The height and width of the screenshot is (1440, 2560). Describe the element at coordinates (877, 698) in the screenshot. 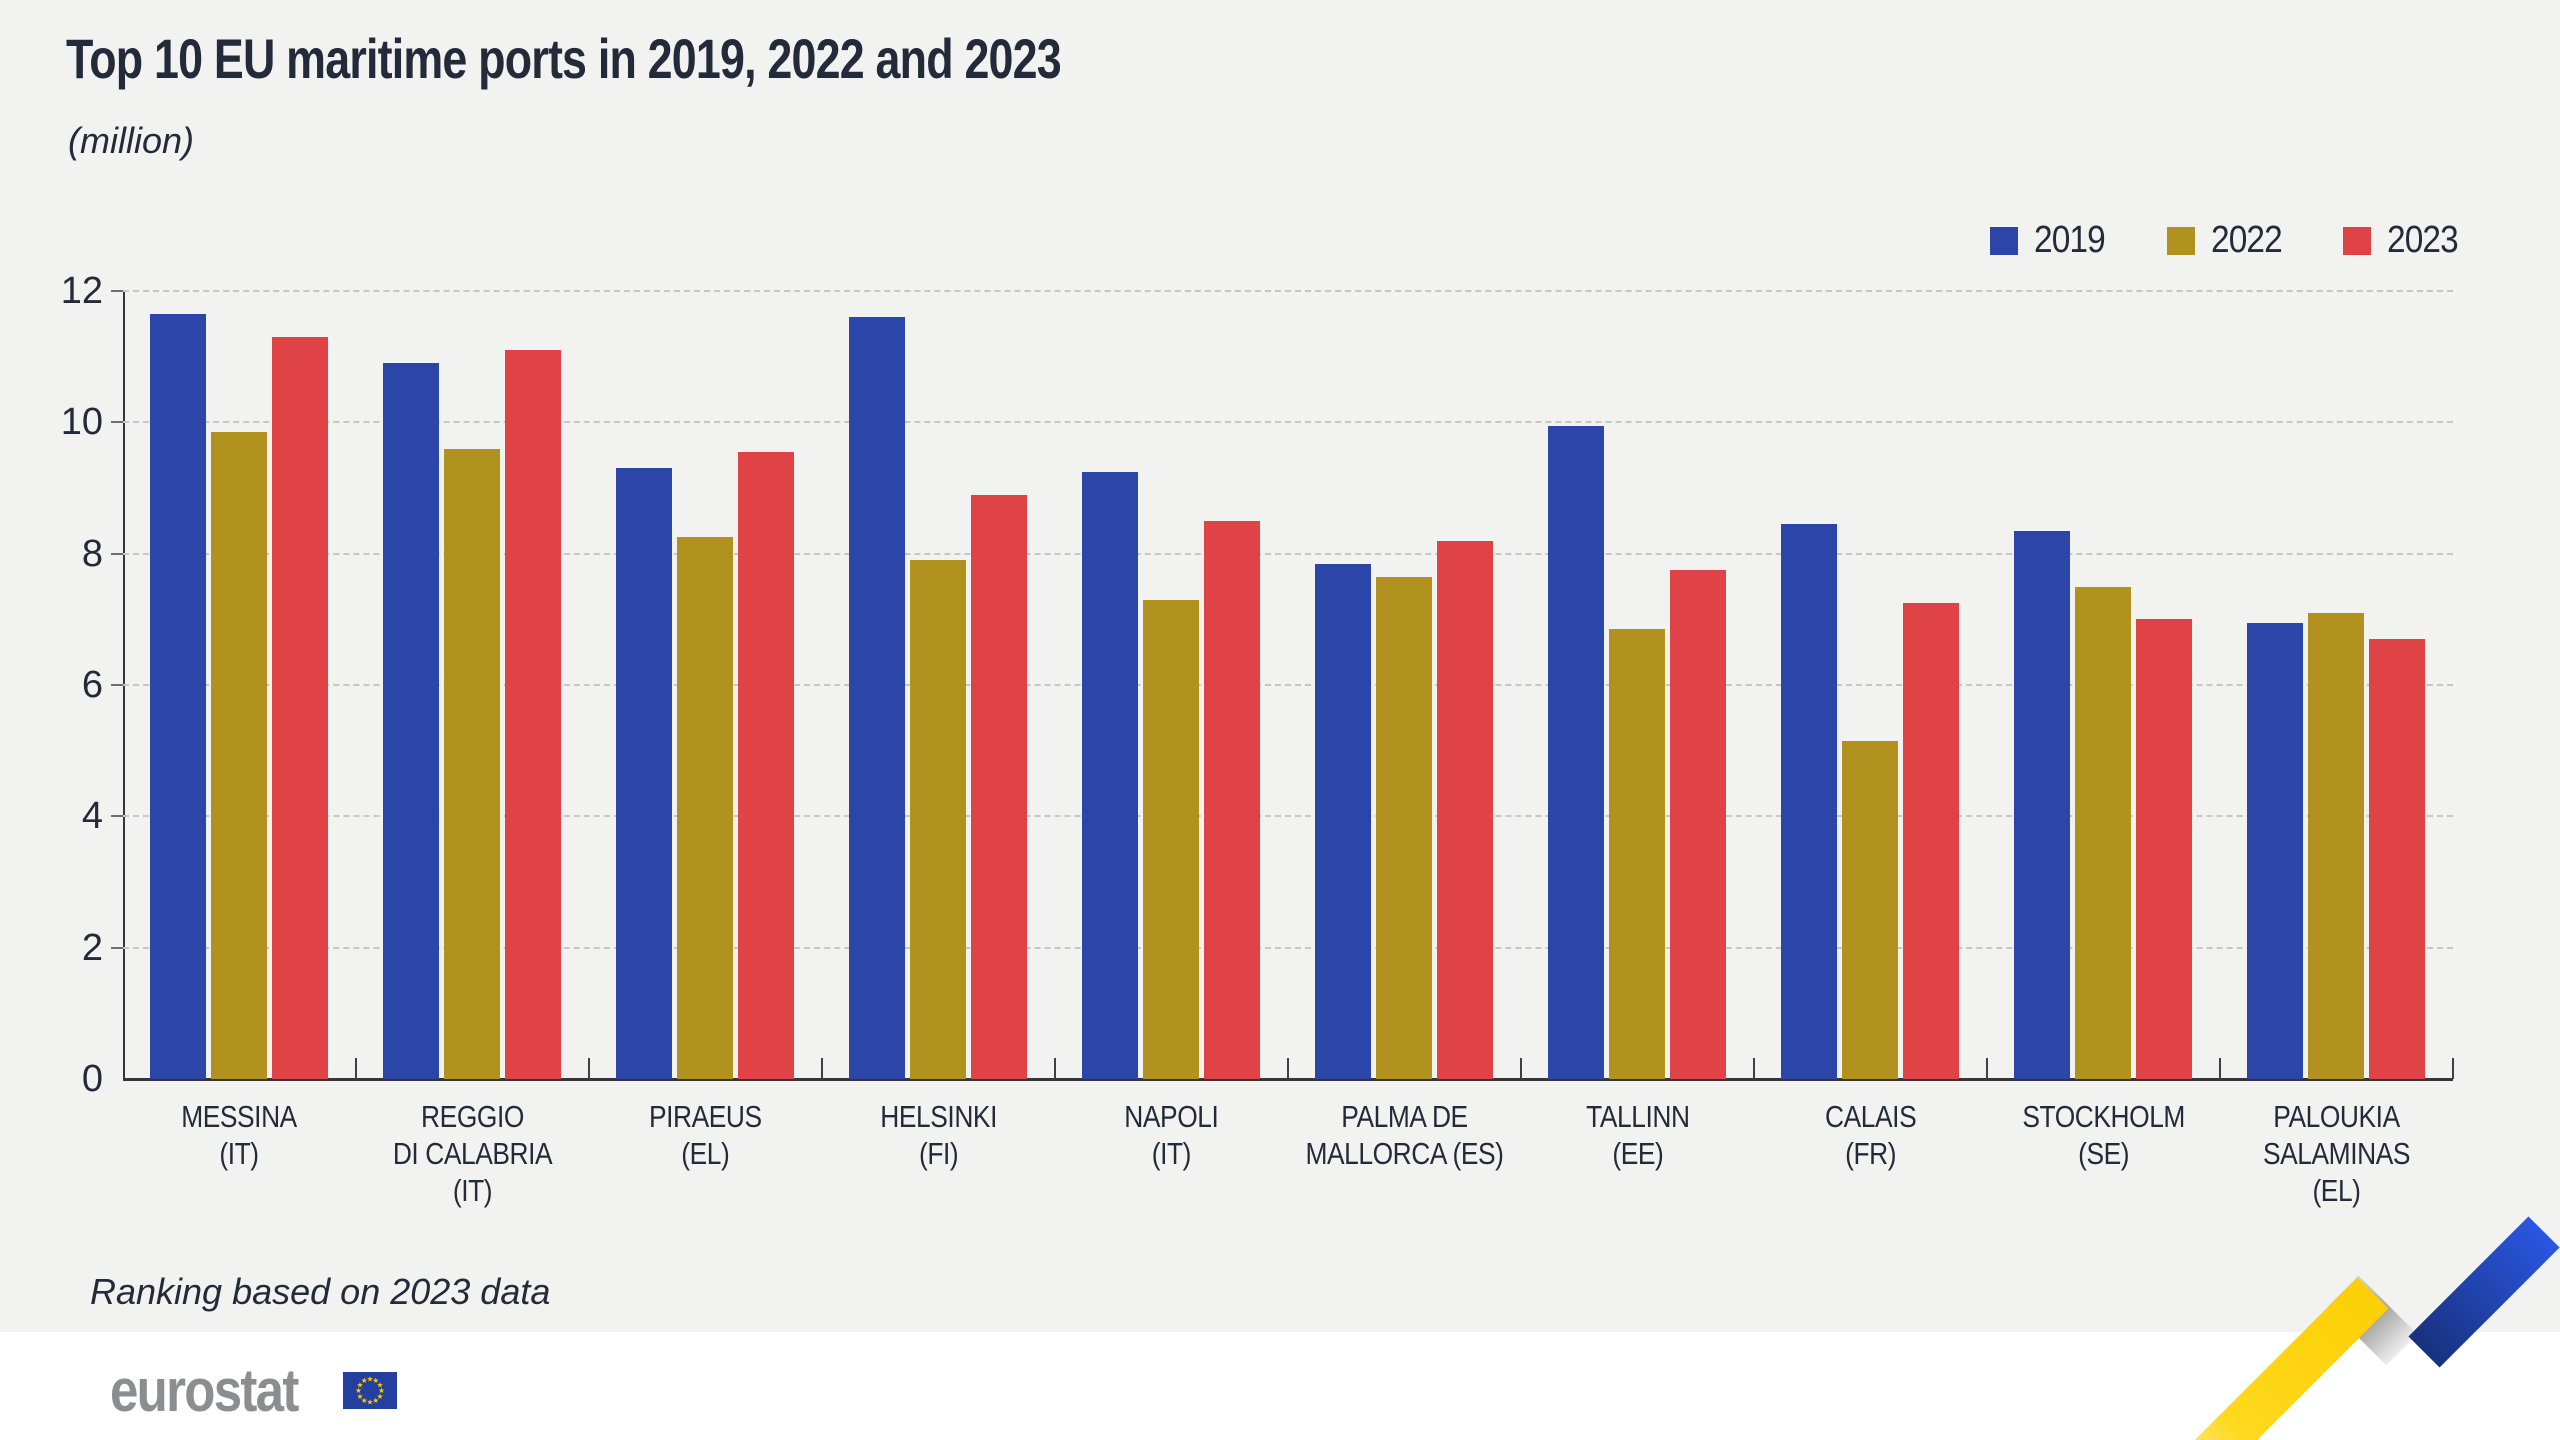

I see `bar-2019-helsinki` at that location.